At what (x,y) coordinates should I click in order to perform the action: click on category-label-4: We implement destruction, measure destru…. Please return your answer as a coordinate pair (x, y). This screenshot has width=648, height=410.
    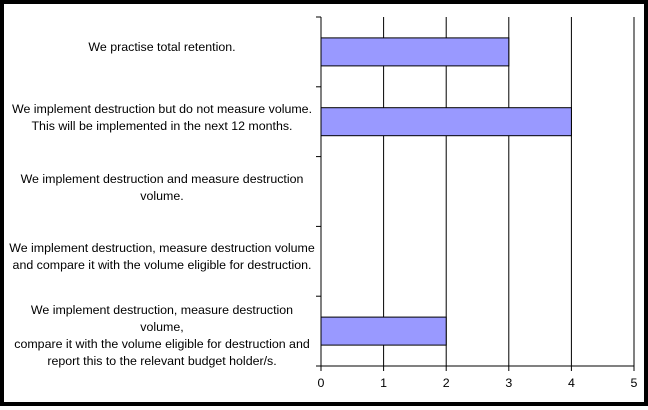
    Looking at the image, I should click on (162, 336).